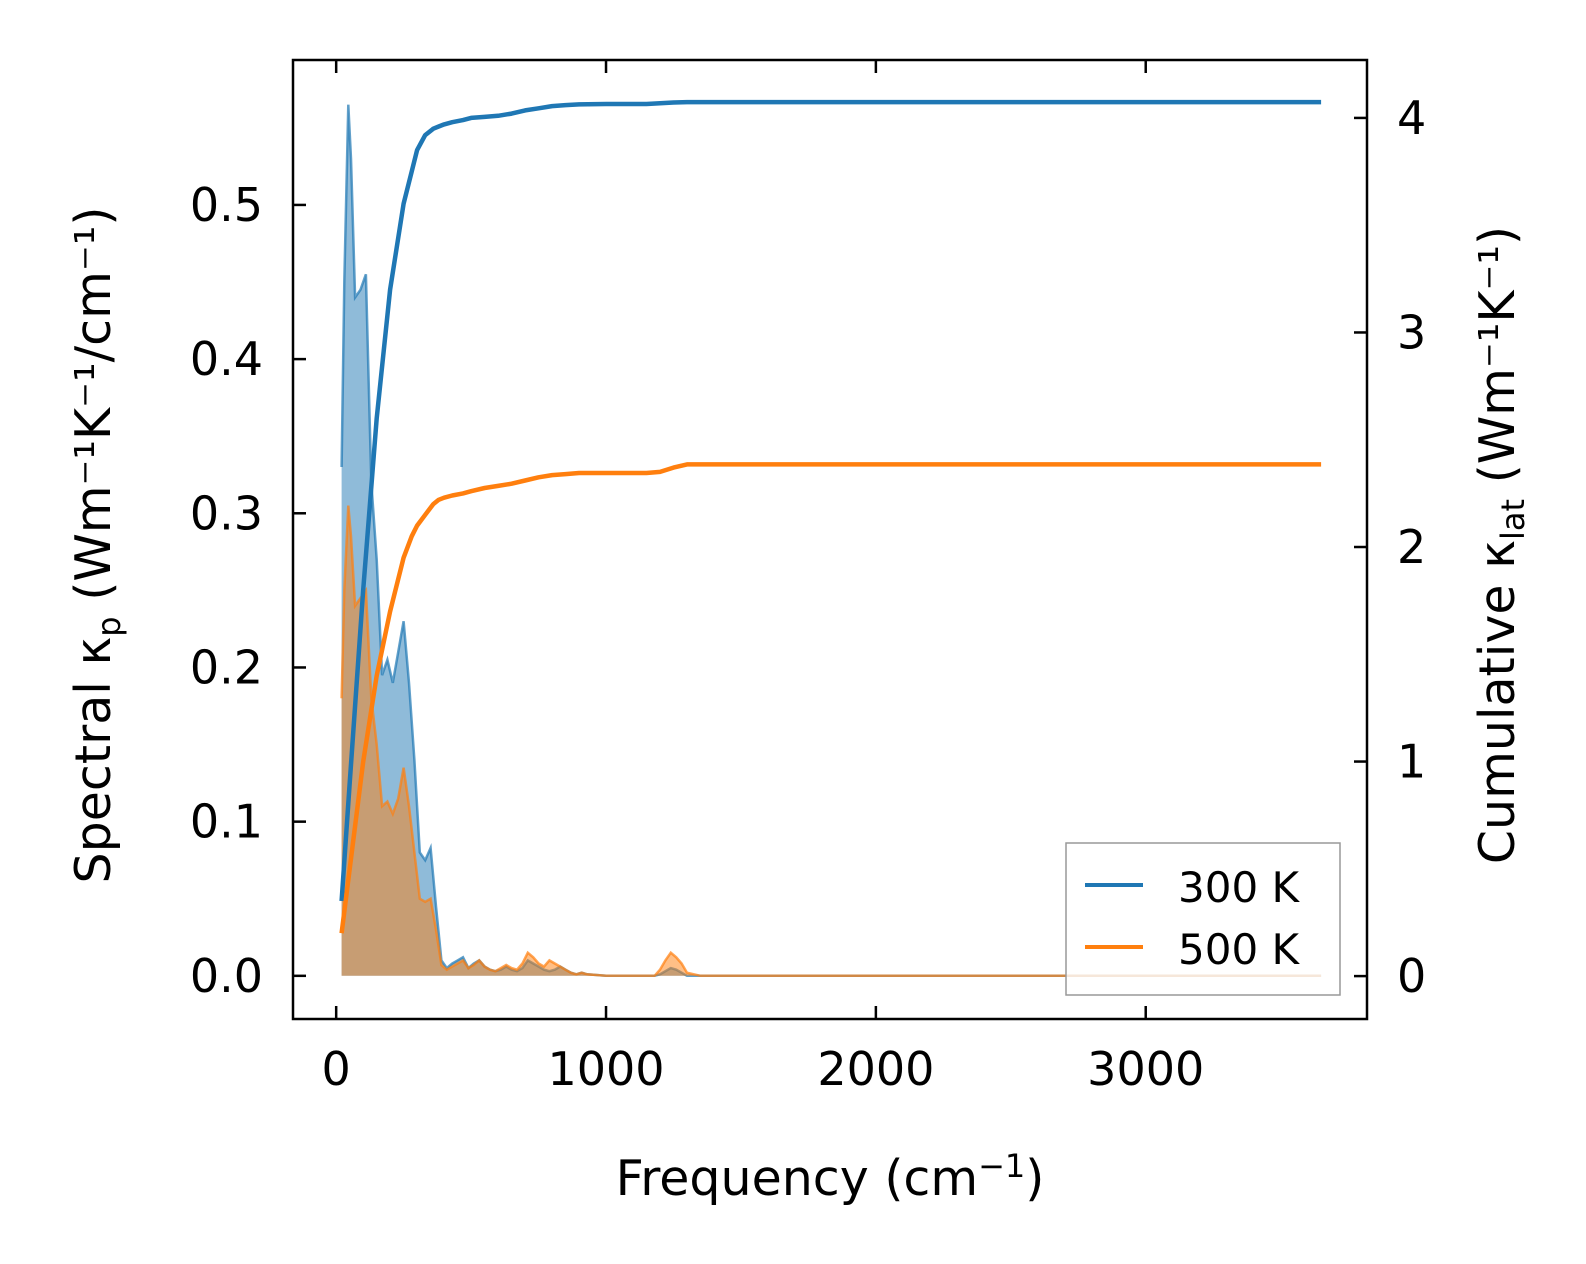  What do you see at coordinates (336, 1069) in the screenshot?
I see `x-tick-label: 0` at bounding box center [336, 1069].